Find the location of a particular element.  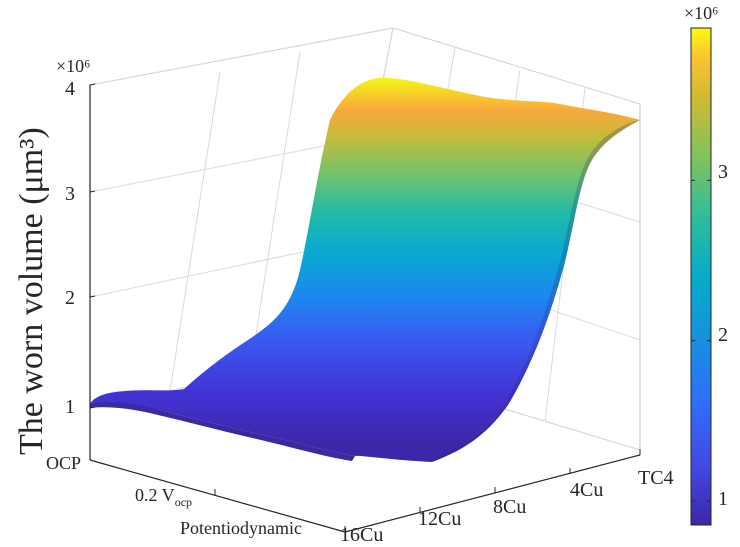

y-tick-label: 16Cu is located at coordinates (361, 535).